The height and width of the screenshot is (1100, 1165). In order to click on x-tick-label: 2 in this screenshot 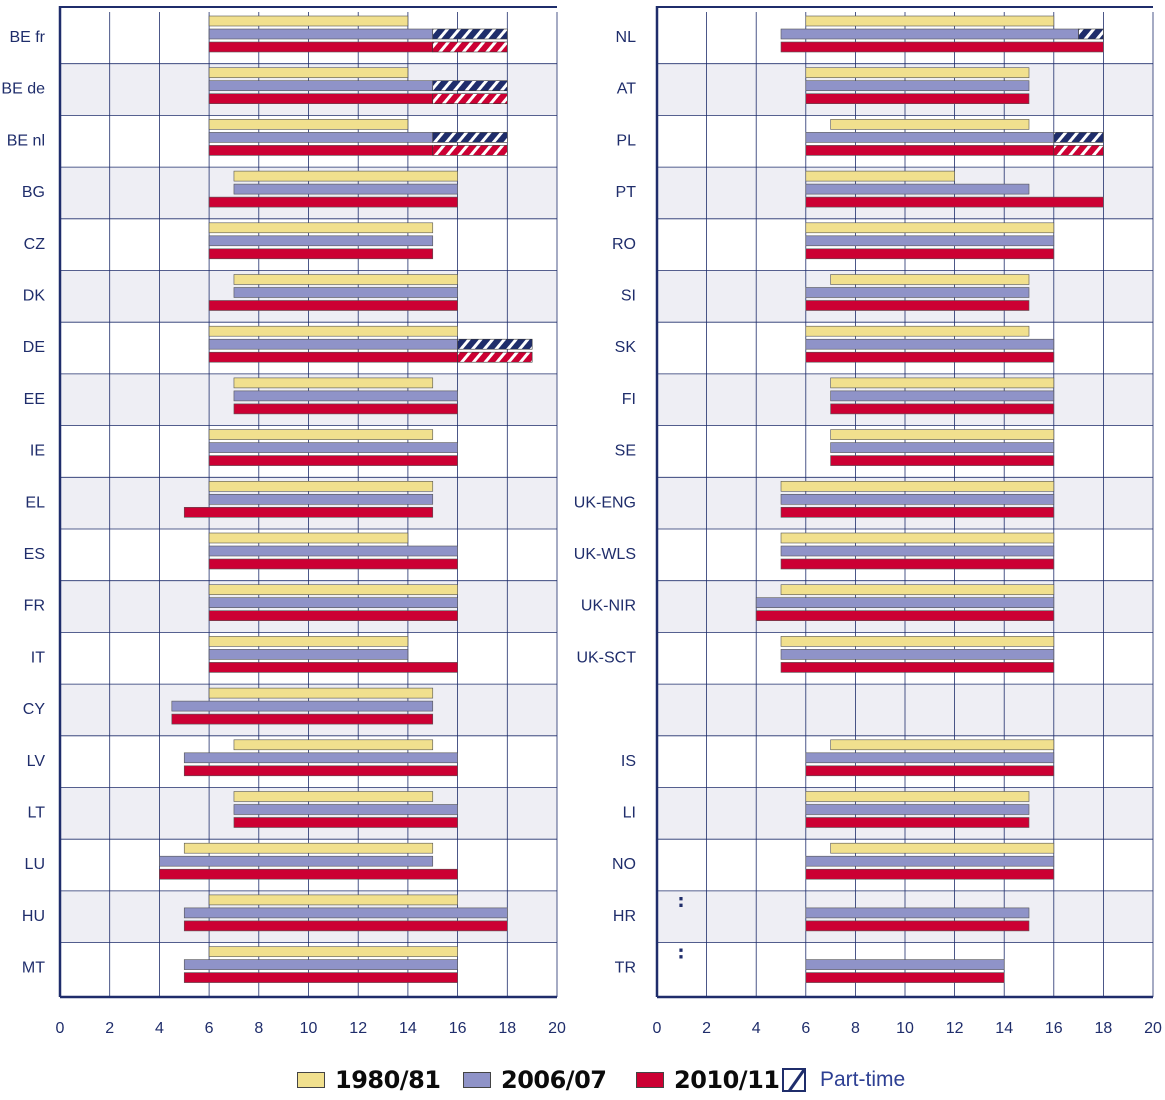, I will do `click(706, 1028)`.